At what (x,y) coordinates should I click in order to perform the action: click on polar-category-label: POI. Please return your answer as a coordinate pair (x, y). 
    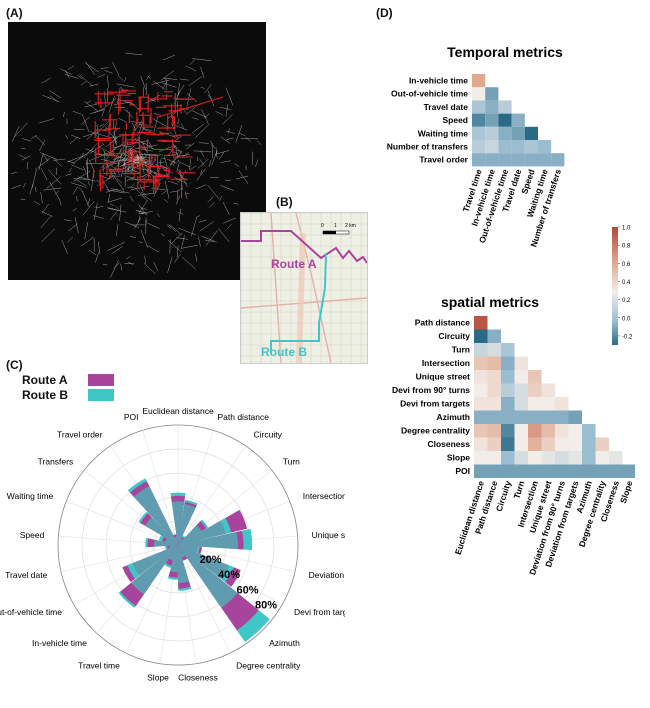
    Looking at the image, I should click on (131, 417).